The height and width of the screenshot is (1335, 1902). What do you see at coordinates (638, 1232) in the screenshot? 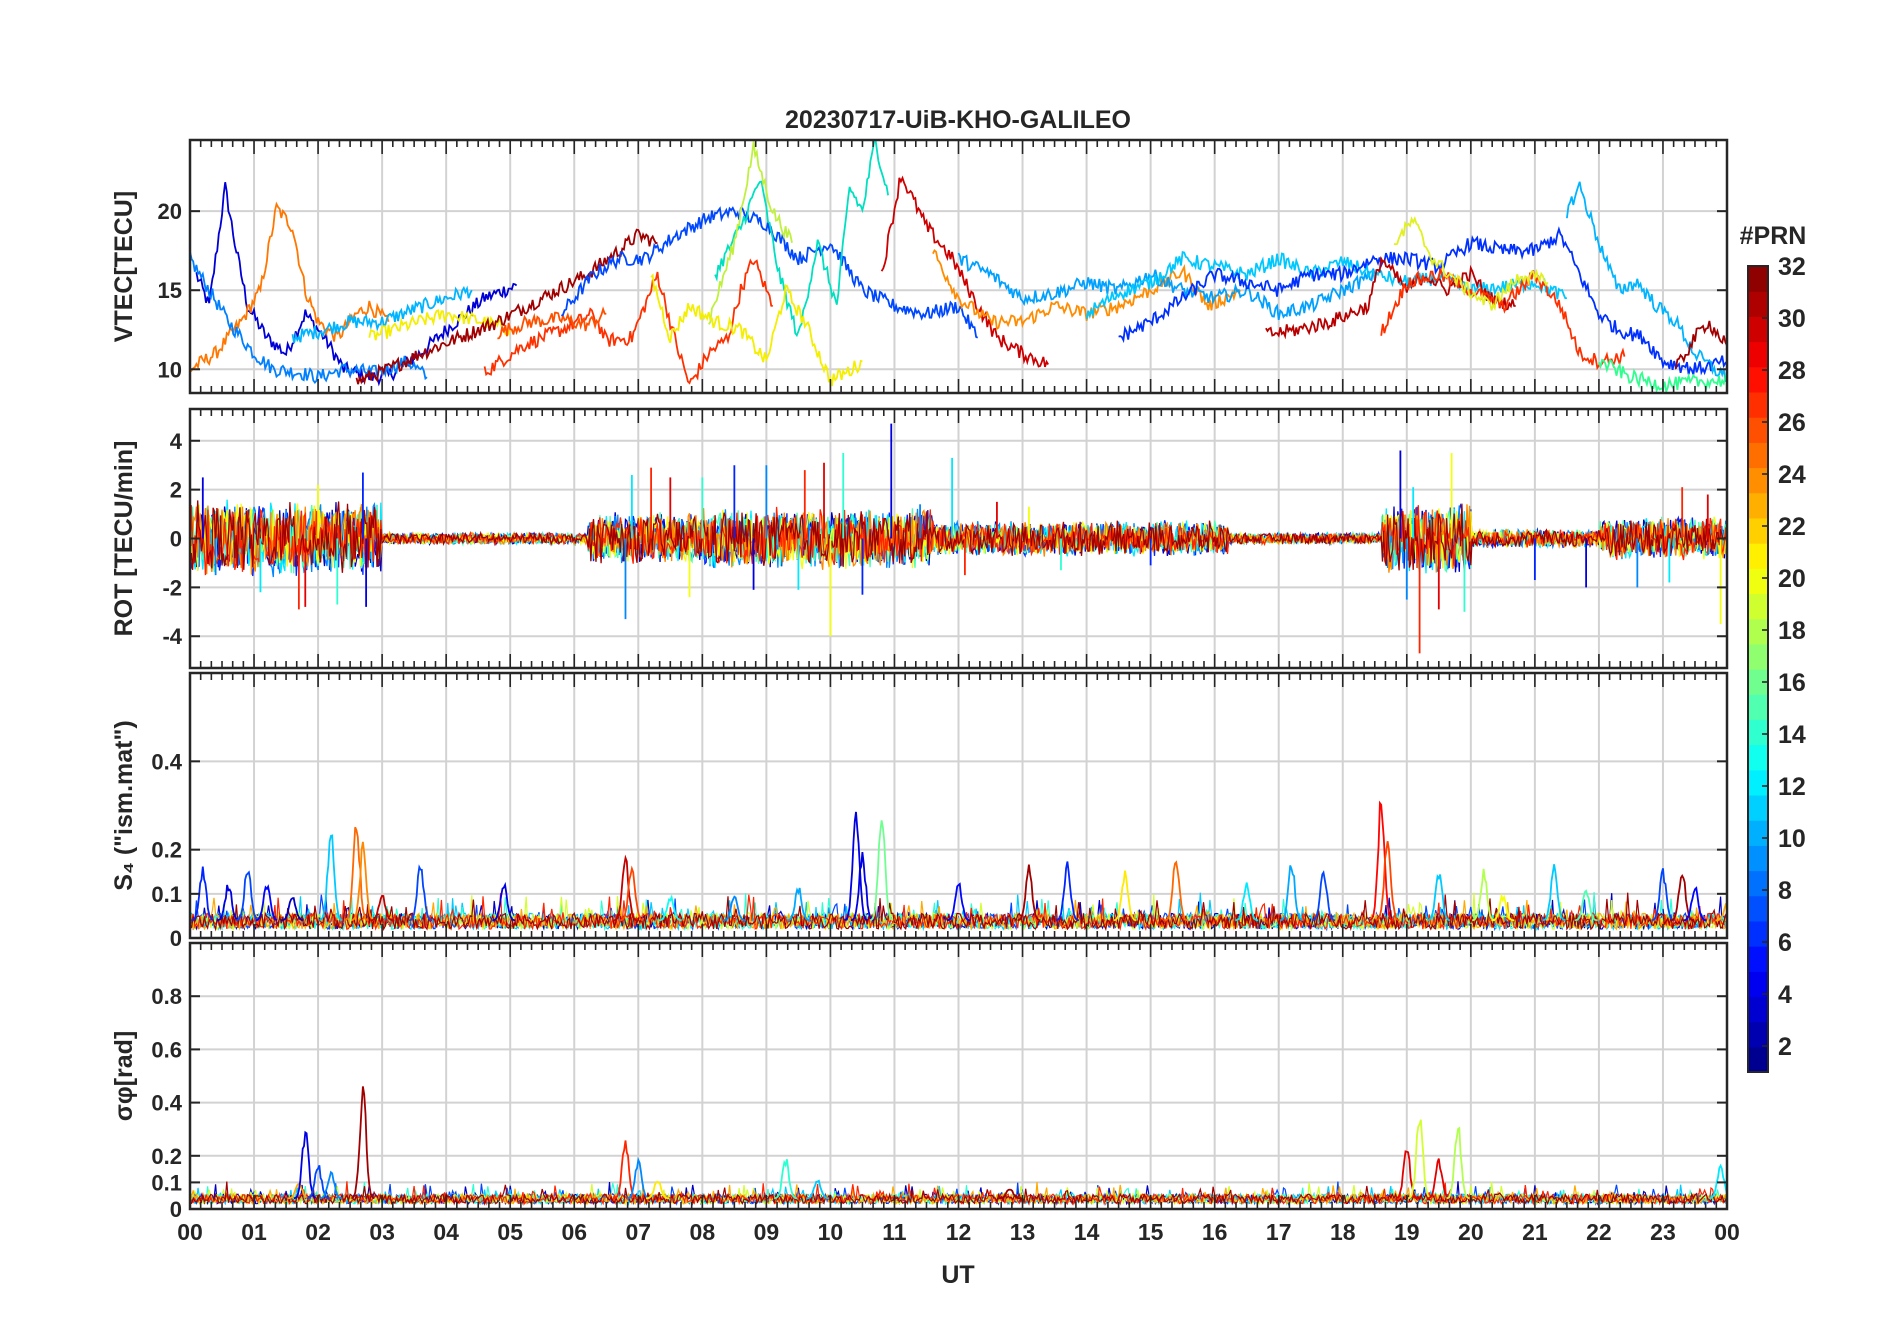
I see `x-tick-label: 07` at bounding box center [638, 1232].